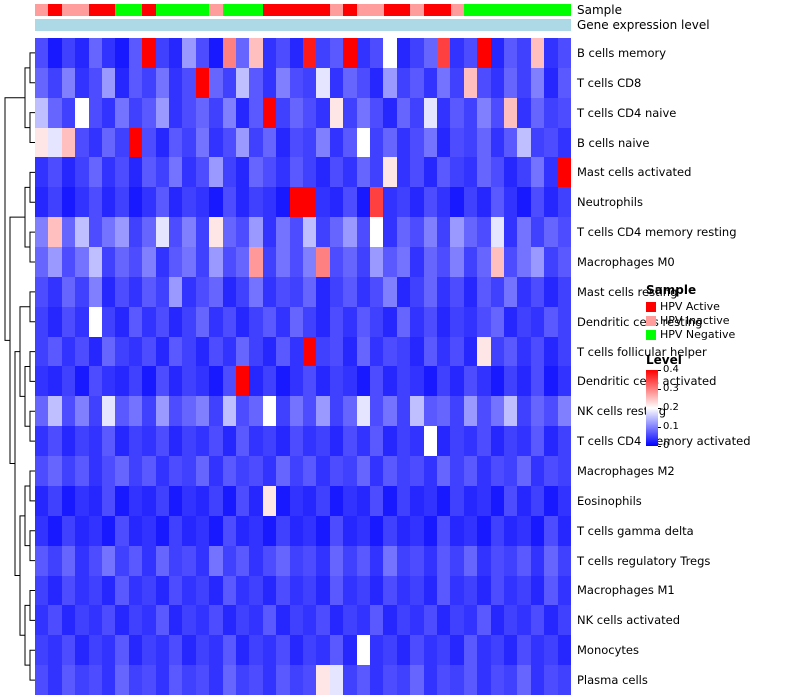 This screenshot has width=800, height=700. Describe the element at coordinates (613, 142) in the screenshot. I see `row-label: B cells naive` at that location.